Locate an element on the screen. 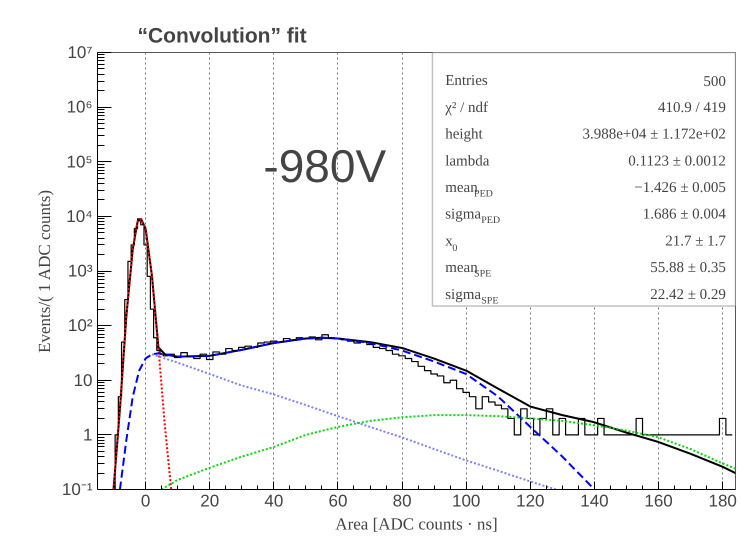 The width and height of the screenshot is (741, 539). x-tick-label: 20 is located at coordinates (210, 501).